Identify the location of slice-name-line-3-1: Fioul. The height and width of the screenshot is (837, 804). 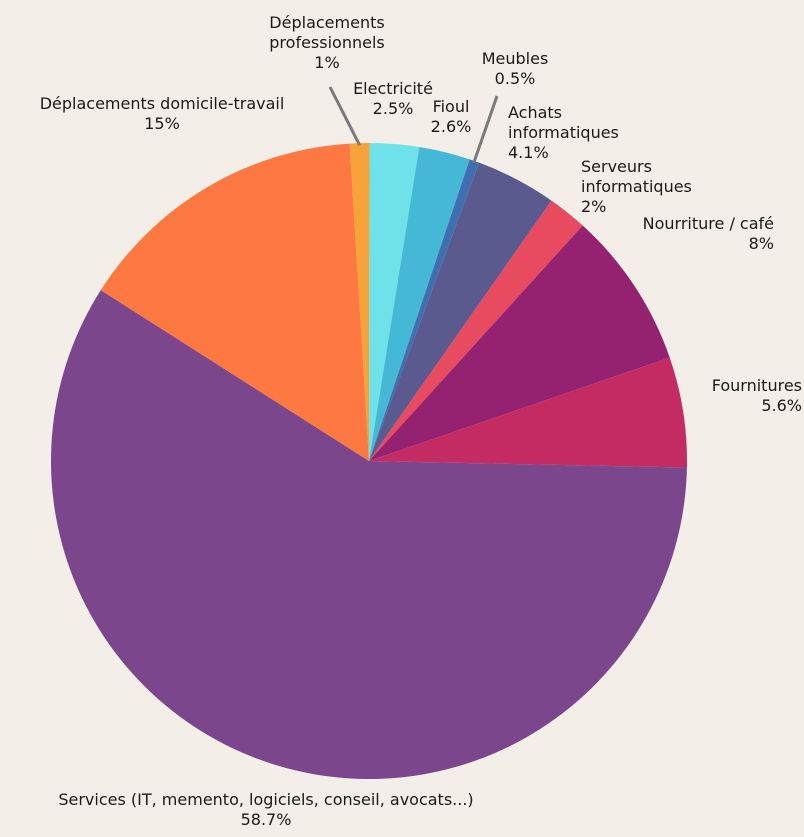
(451, 106).